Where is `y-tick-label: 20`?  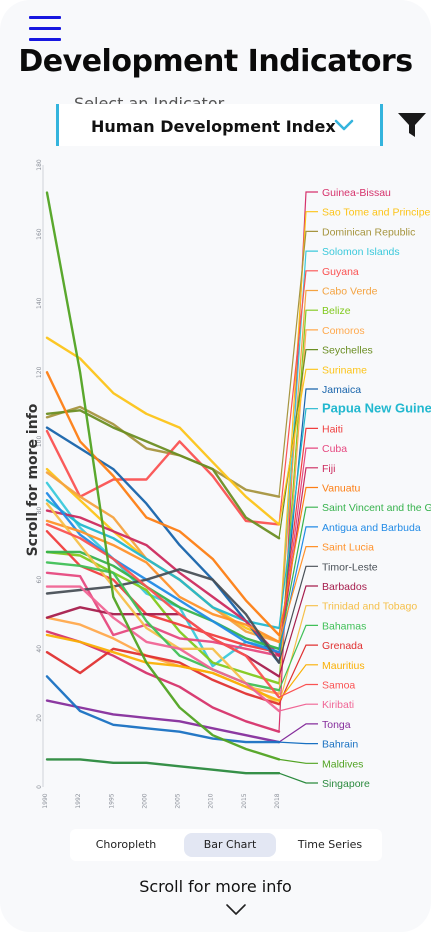 y-tick-label: 20 is located at coordinates (39, 718).